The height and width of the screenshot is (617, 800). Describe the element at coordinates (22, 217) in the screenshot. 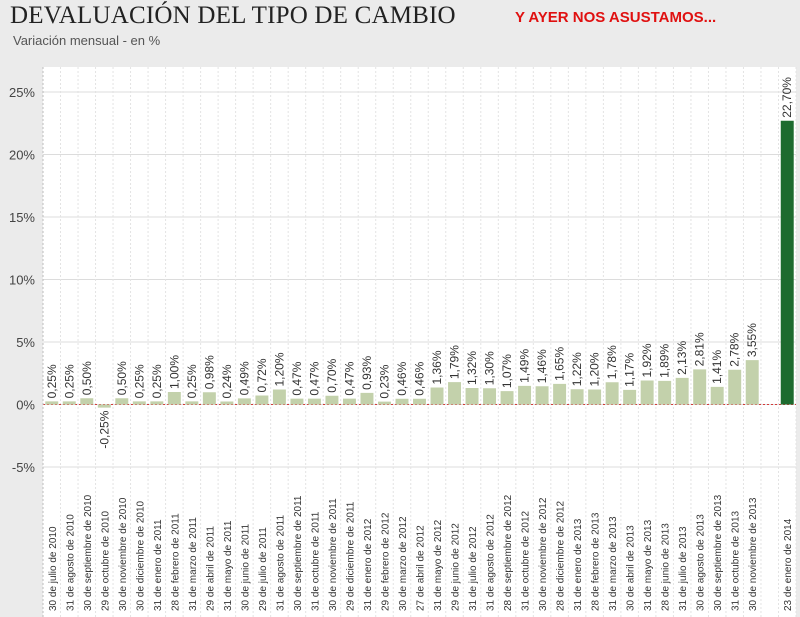

I see `y-tick-label: 15%` at that location.